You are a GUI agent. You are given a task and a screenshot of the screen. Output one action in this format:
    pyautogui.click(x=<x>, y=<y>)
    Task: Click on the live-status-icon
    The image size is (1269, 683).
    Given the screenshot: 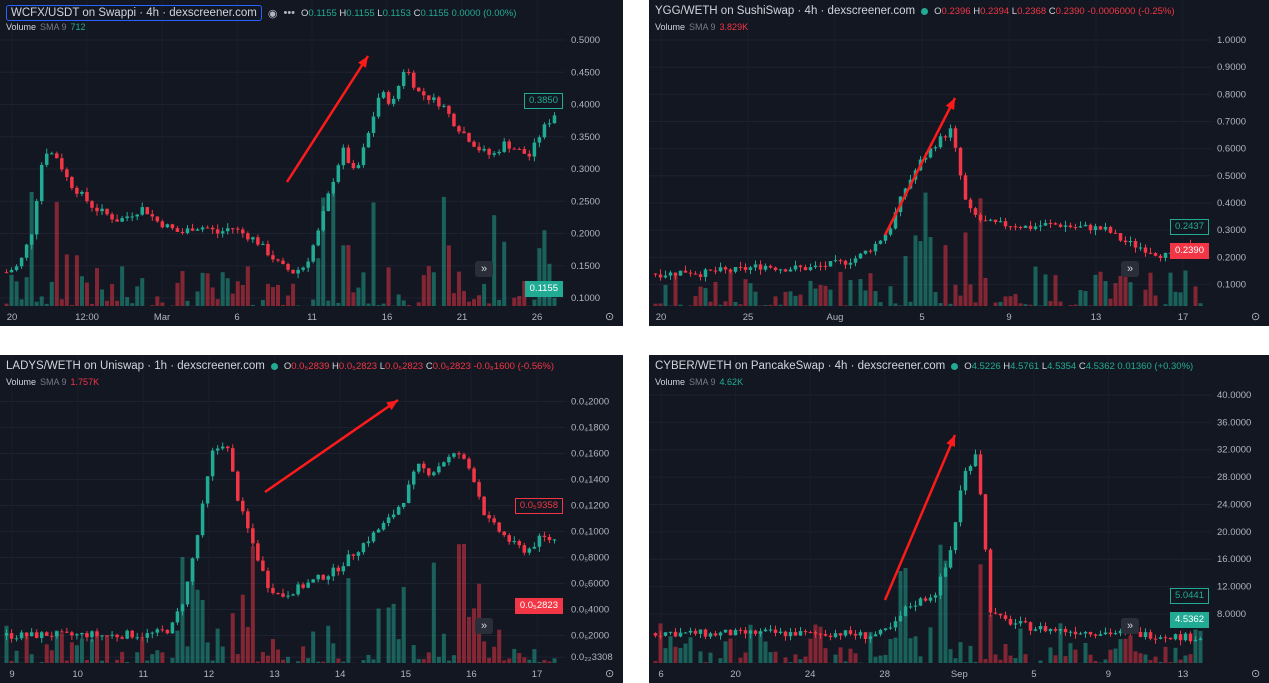 What is the action you would take?
    pyautogui.click(x=955, y=366)
    